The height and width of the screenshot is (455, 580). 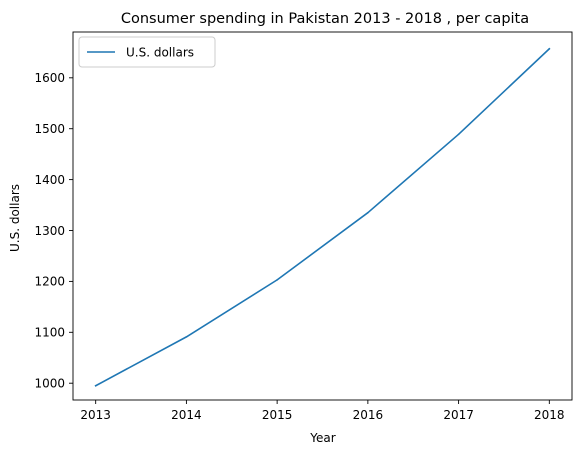 I want to click on x-tick-label: 2018, so click(x=549, y=415).